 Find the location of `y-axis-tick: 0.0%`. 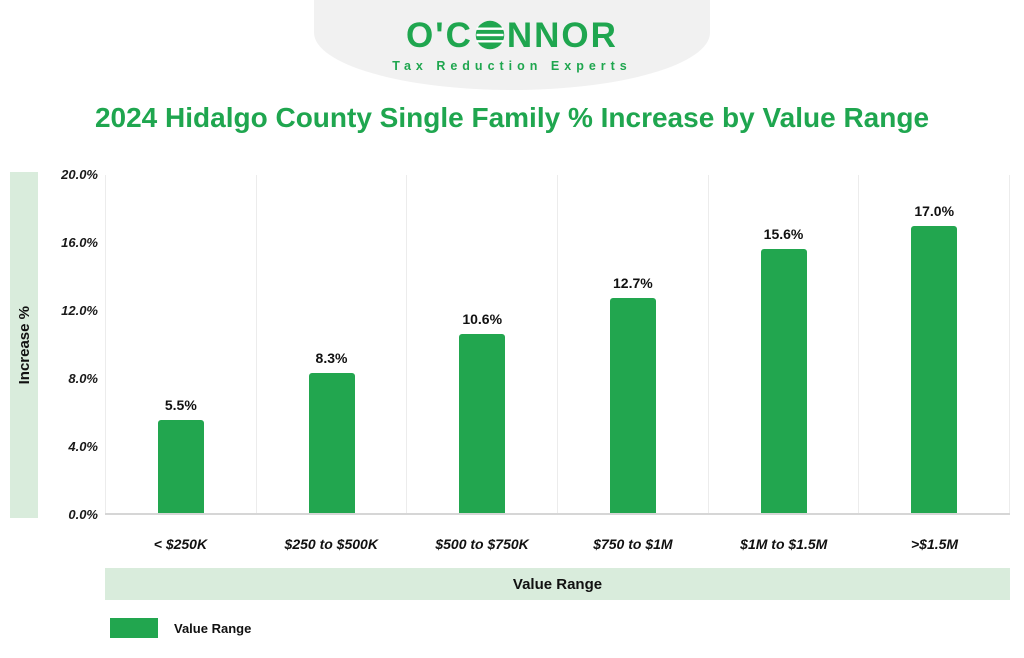

y-axis-tick: 0.0% is located at coordinates (83, 514).